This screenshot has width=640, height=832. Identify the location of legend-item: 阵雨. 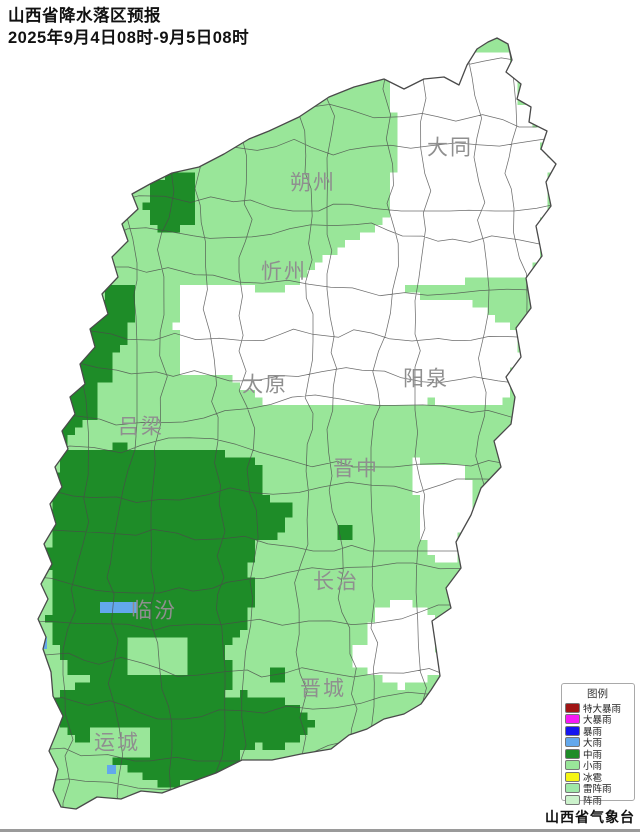
(599, 800).